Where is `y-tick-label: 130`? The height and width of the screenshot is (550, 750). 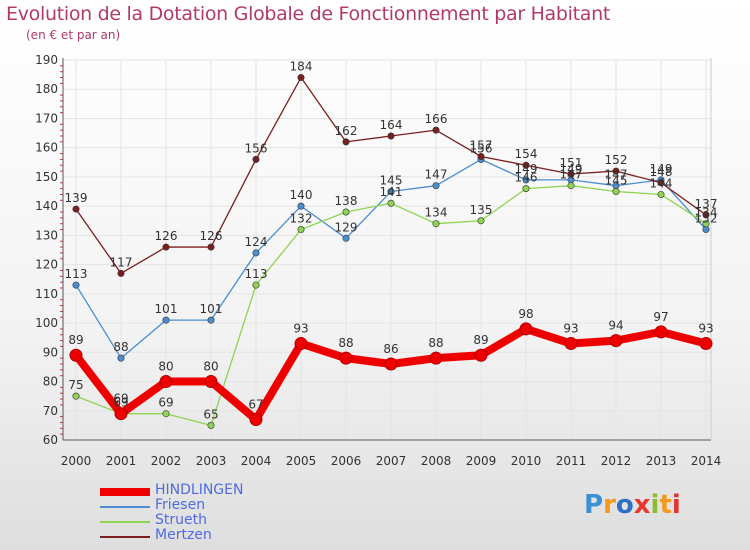 y-tick-label: 130 is located at coordinates (46, 235).